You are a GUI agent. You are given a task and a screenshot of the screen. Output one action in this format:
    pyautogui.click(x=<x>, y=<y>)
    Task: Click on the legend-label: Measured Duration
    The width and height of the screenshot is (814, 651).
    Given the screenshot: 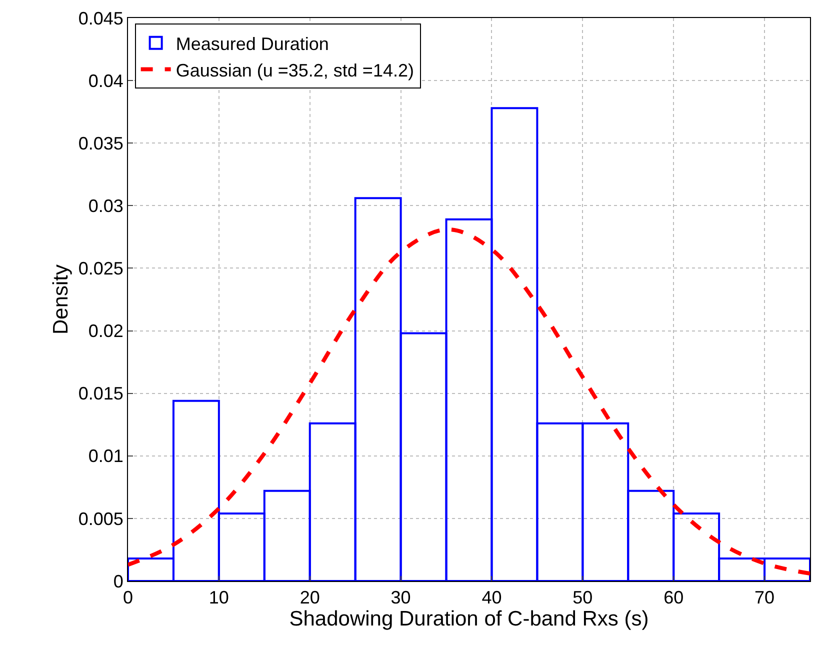 What is the action you would take?
    pyautogui.click(x=252, y=44)
    